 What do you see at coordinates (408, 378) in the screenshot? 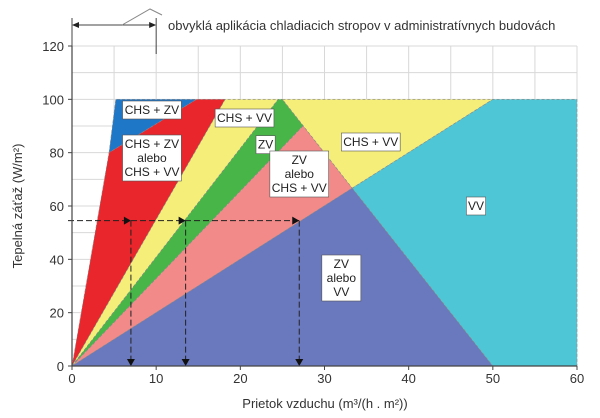
I see `x-tick-label: 40` at bounding box center [408, 378].